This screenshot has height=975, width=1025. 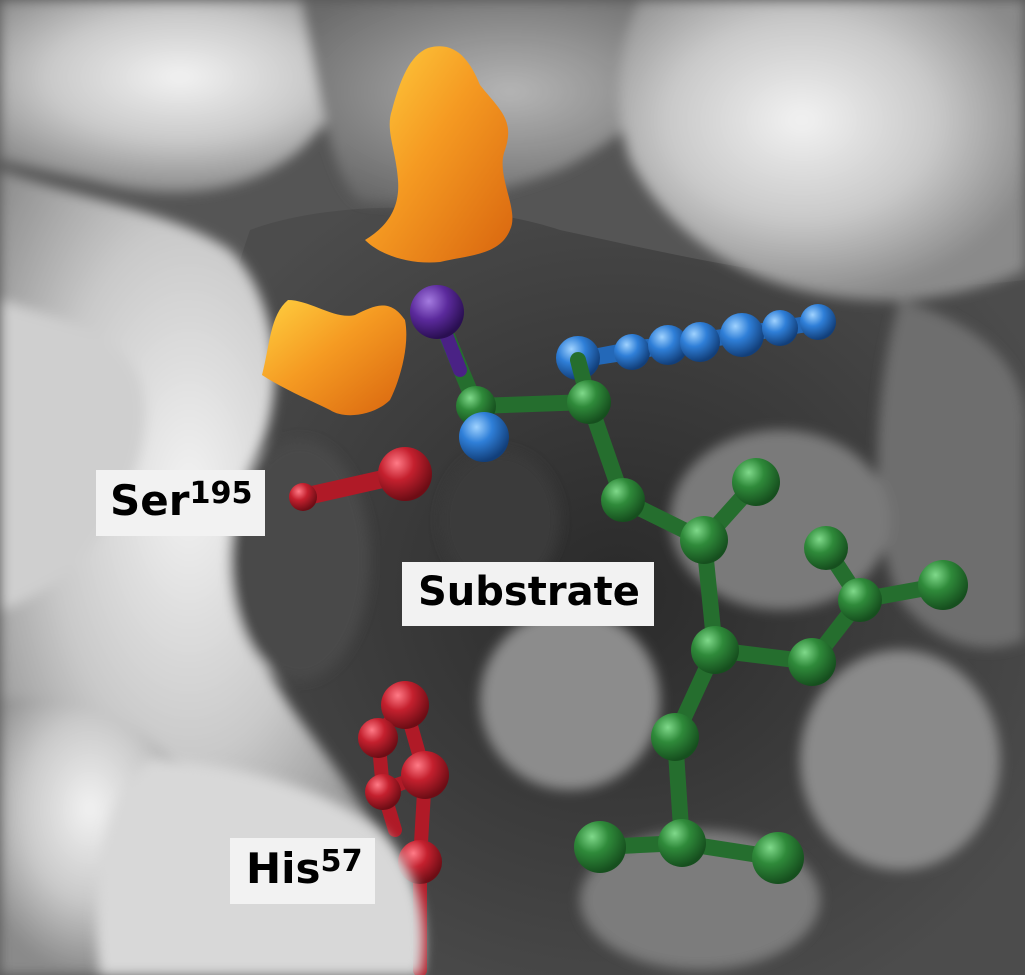 I want to click on ser195-residue, so click(x=360, y=479).